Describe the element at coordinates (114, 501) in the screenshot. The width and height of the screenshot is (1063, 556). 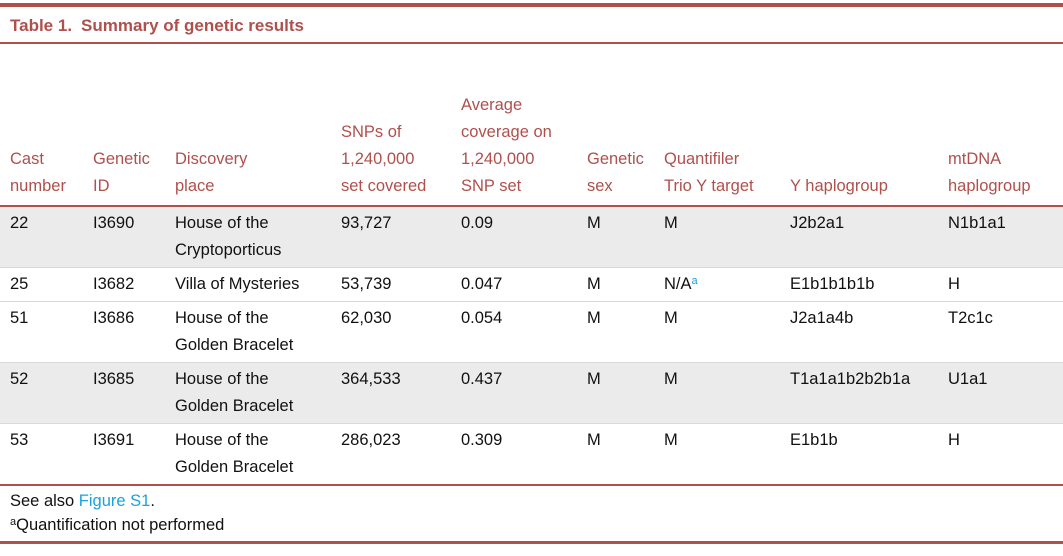
I see `figure-s1-link: Figure S1` at that location.